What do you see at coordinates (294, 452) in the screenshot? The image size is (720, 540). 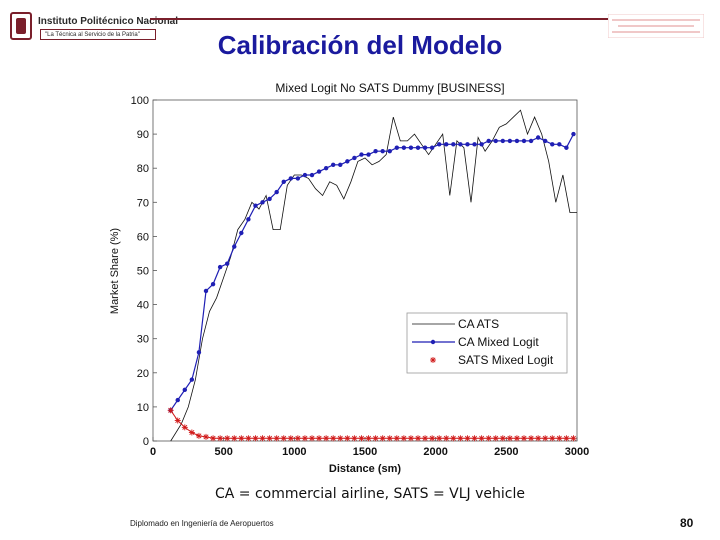 I see `x-tick-label: 1000` at bounding box center [294, 452].